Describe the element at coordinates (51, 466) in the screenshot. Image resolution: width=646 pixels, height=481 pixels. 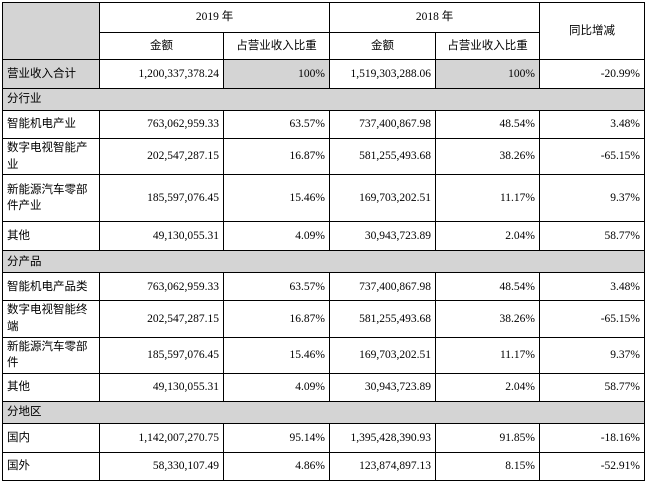
I see `row-label-cell: 国外` at that location.